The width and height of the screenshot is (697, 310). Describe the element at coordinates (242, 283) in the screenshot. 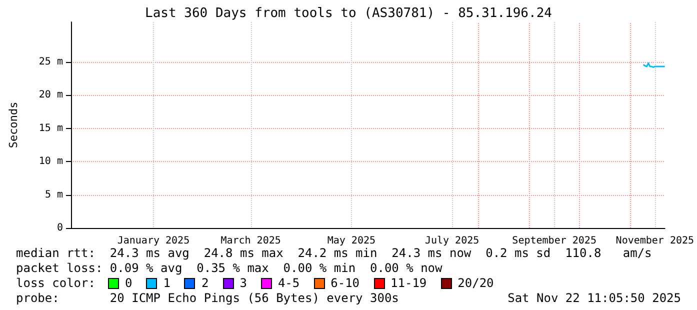

I see `text: 3` at that location.